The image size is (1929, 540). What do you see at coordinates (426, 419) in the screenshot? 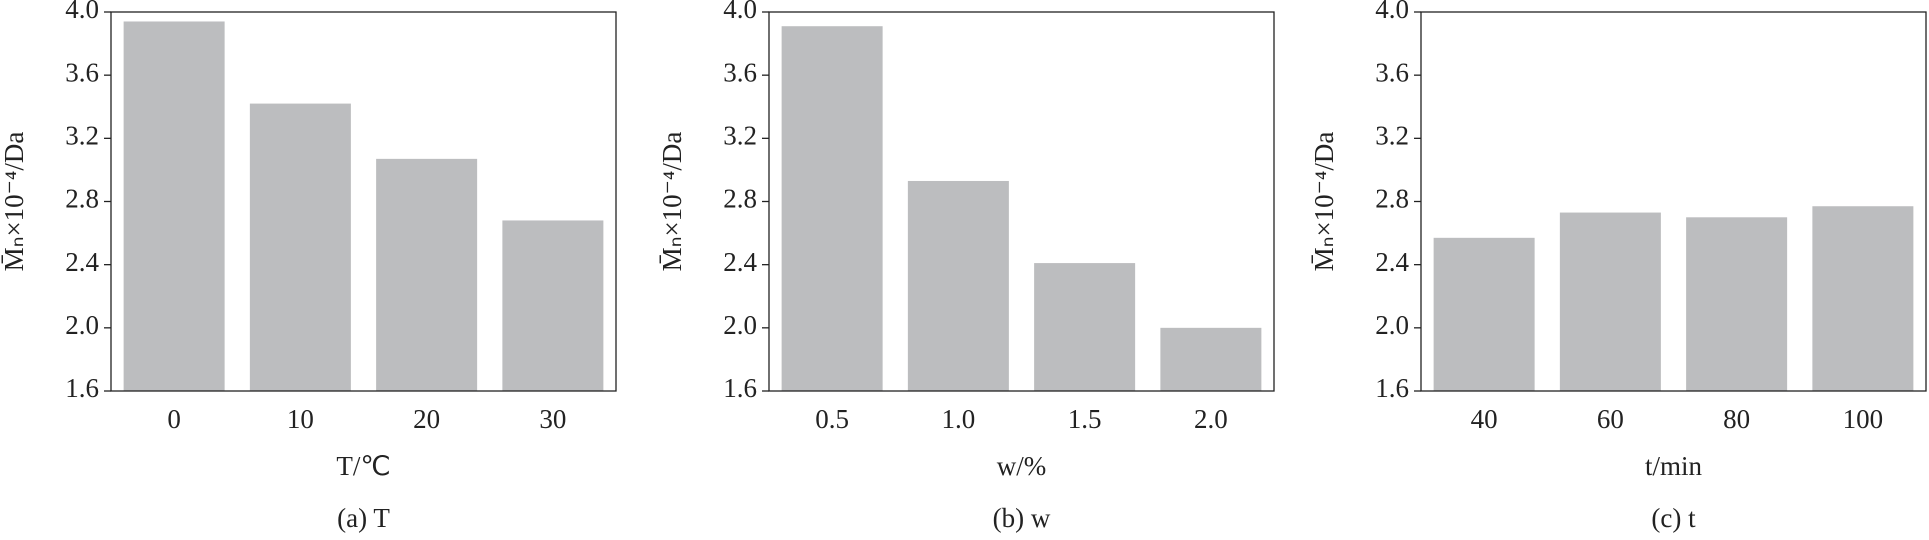
I see `x-tick-label: 20` at bounding box center [426, 419].